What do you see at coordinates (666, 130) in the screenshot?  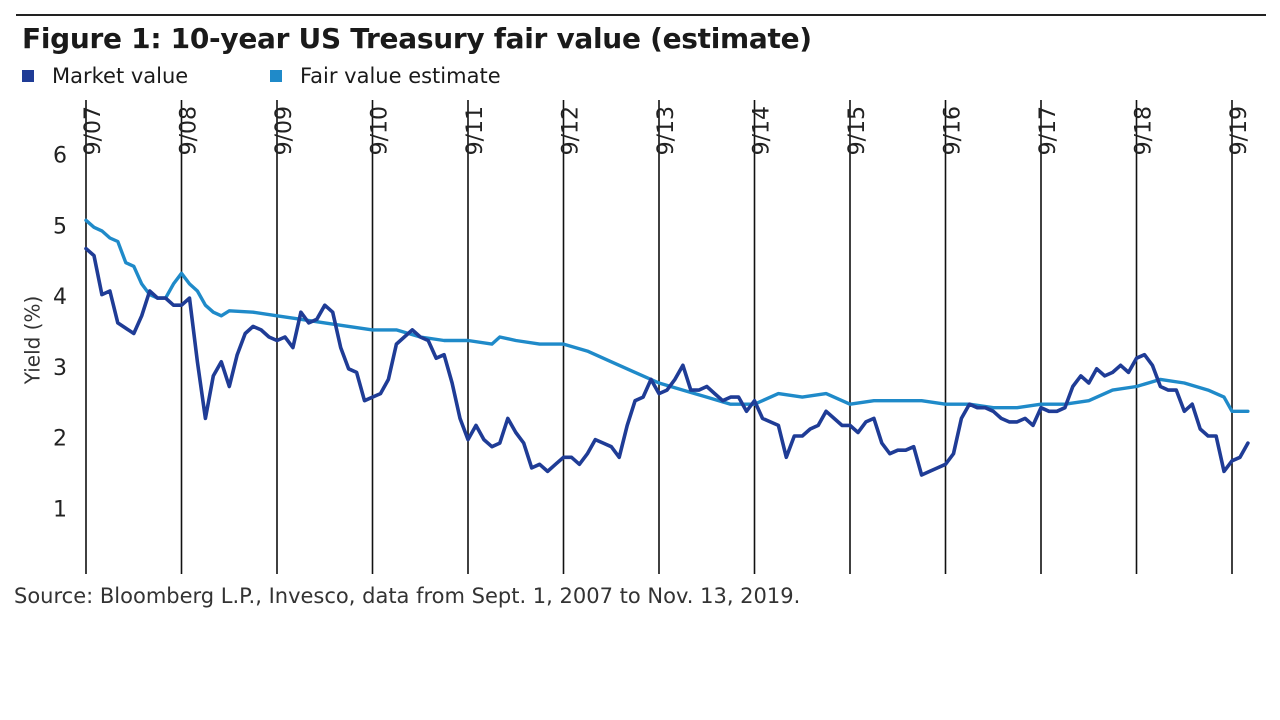 I see `x-tick-label: 9/13` at bounding box center [666, 130].